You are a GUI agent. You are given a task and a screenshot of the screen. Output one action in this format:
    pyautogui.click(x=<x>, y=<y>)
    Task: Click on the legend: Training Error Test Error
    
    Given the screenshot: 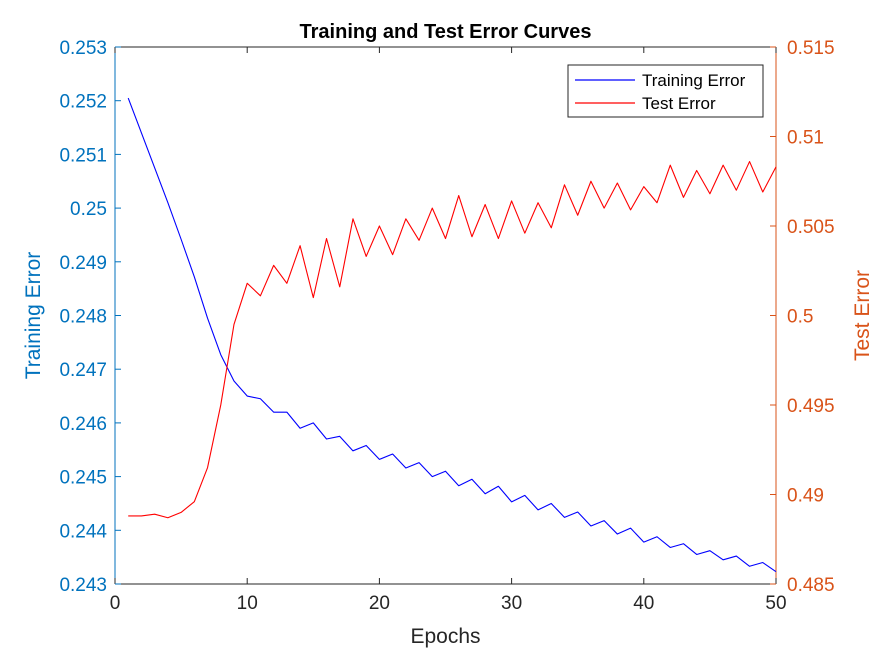 What is the action you would take?
    pyautogui.click(x=665, y=91)
    